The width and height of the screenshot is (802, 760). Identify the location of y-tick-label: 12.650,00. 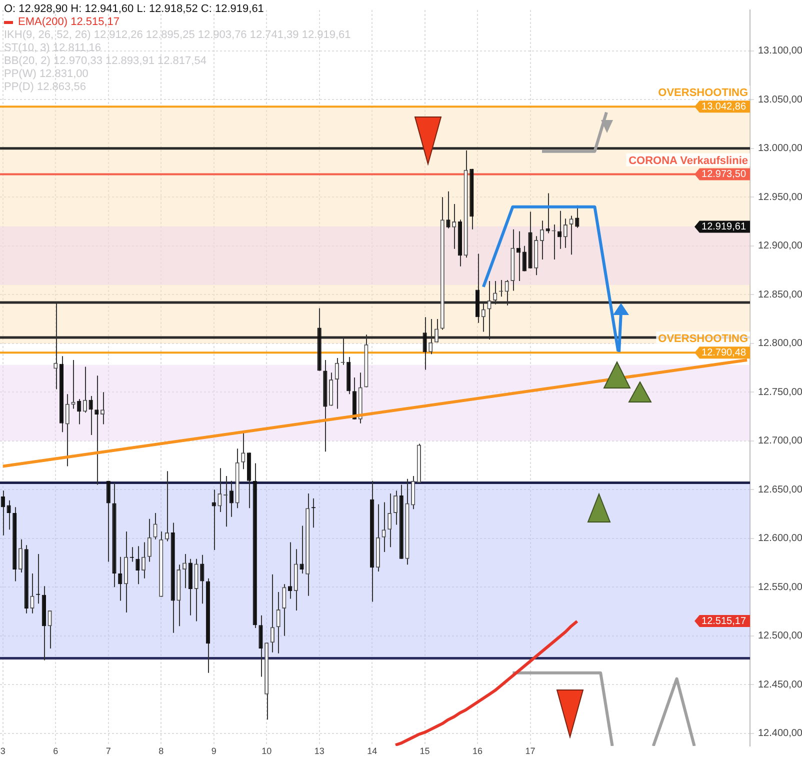
(780, 490).